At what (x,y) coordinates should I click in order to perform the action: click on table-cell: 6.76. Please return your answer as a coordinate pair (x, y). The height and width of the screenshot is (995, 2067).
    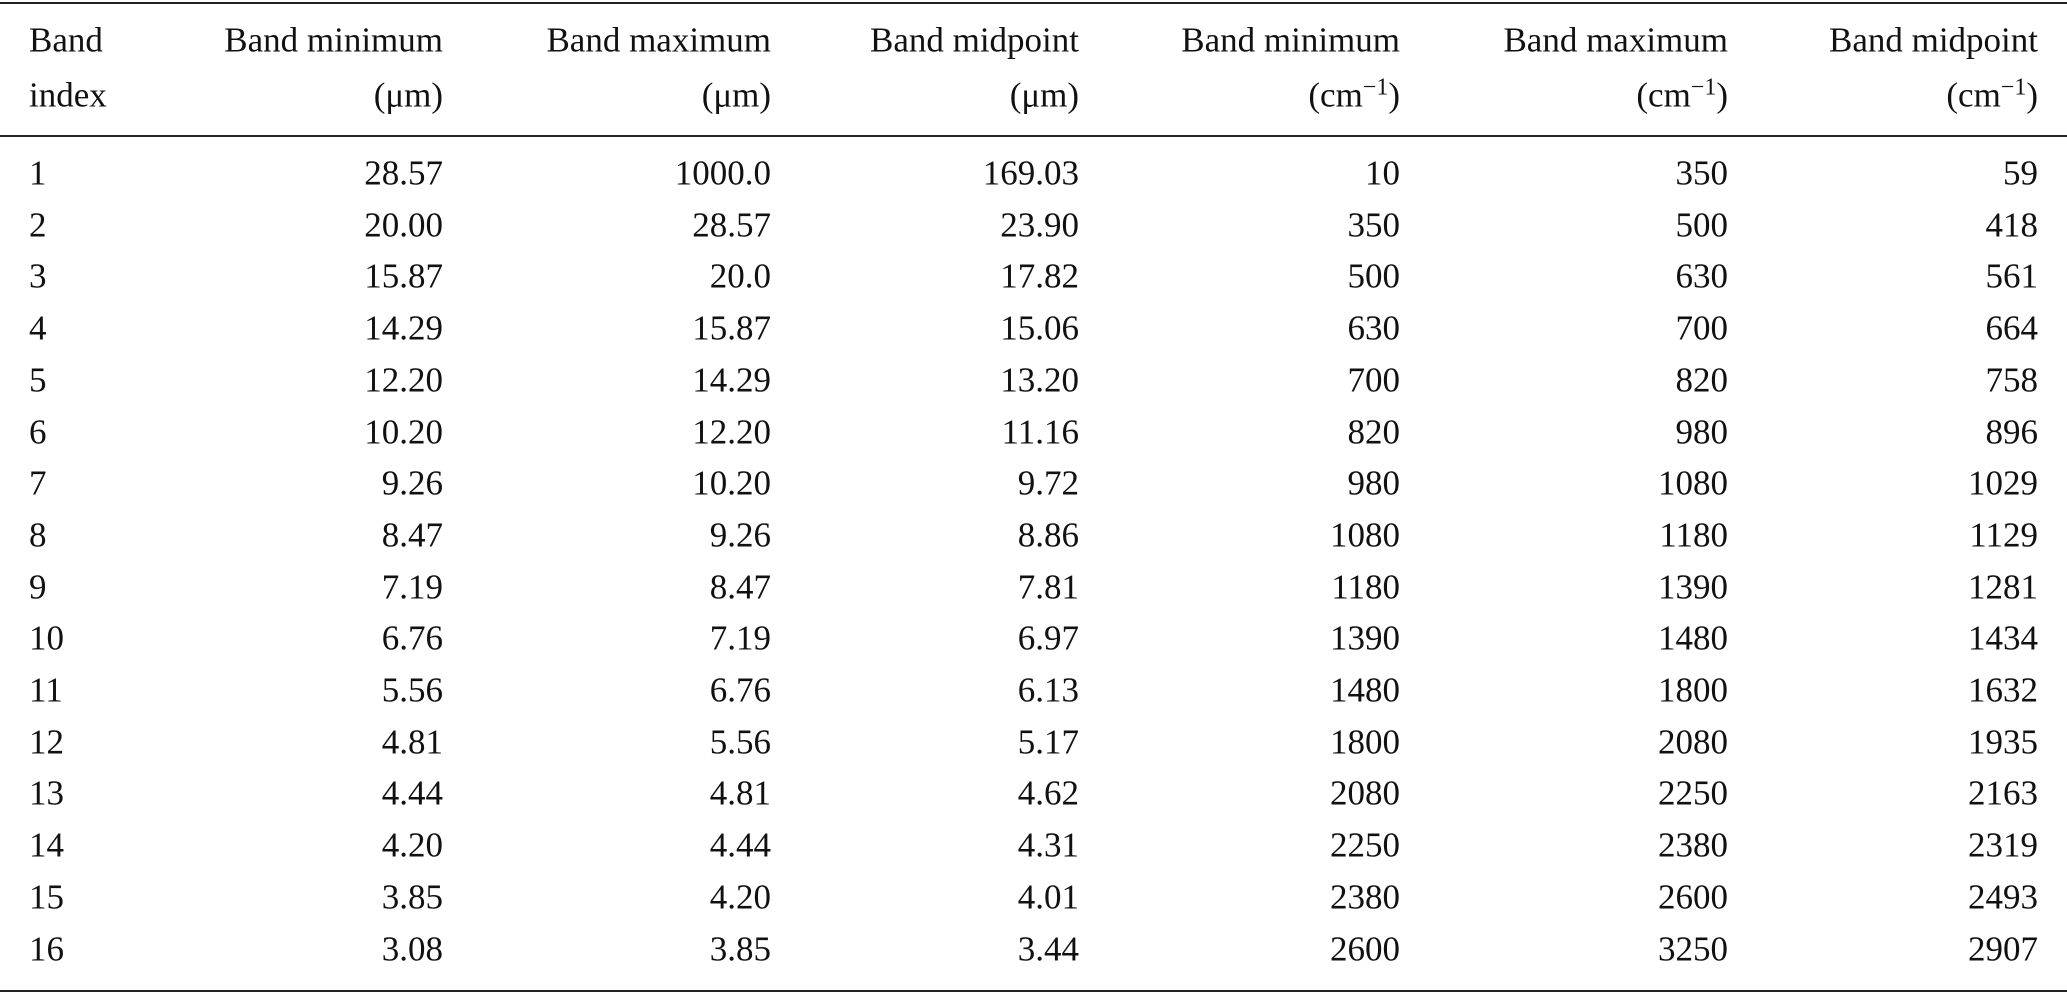
    Looking at the image, I should click on (740, 690).